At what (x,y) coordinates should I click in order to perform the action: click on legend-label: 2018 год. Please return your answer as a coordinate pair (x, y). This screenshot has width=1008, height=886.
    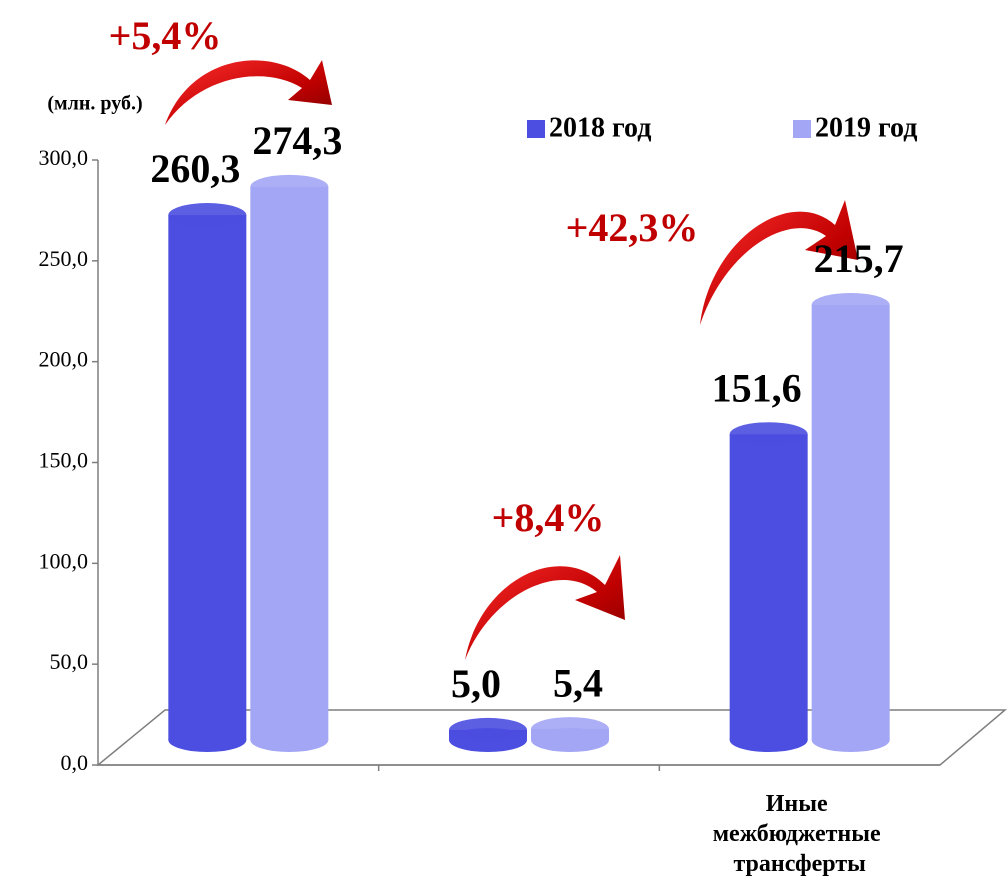
    Looking at the image, I should click on (600, 127).